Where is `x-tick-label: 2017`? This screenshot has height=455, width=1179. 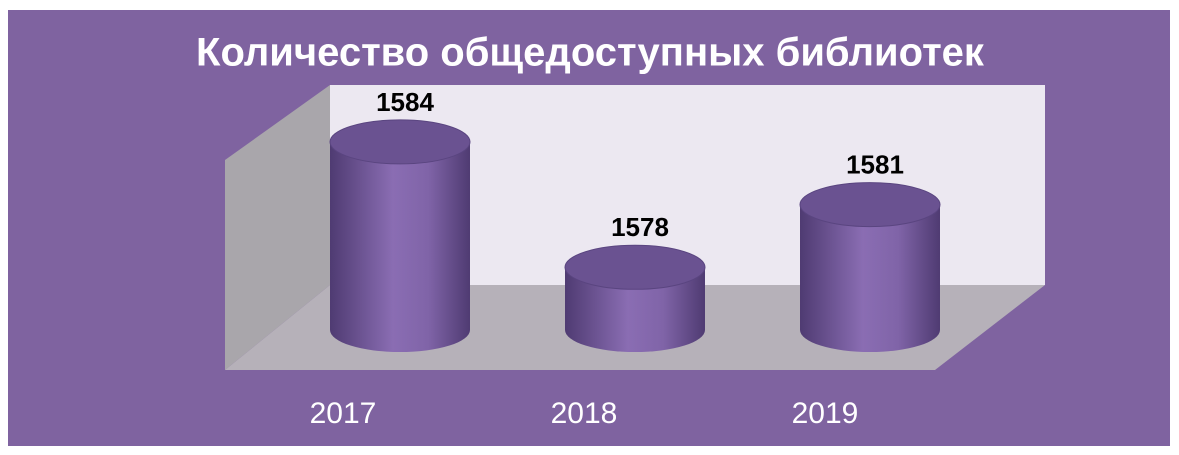 x-tick-label: 2017 is located at coordinates (343, 413).